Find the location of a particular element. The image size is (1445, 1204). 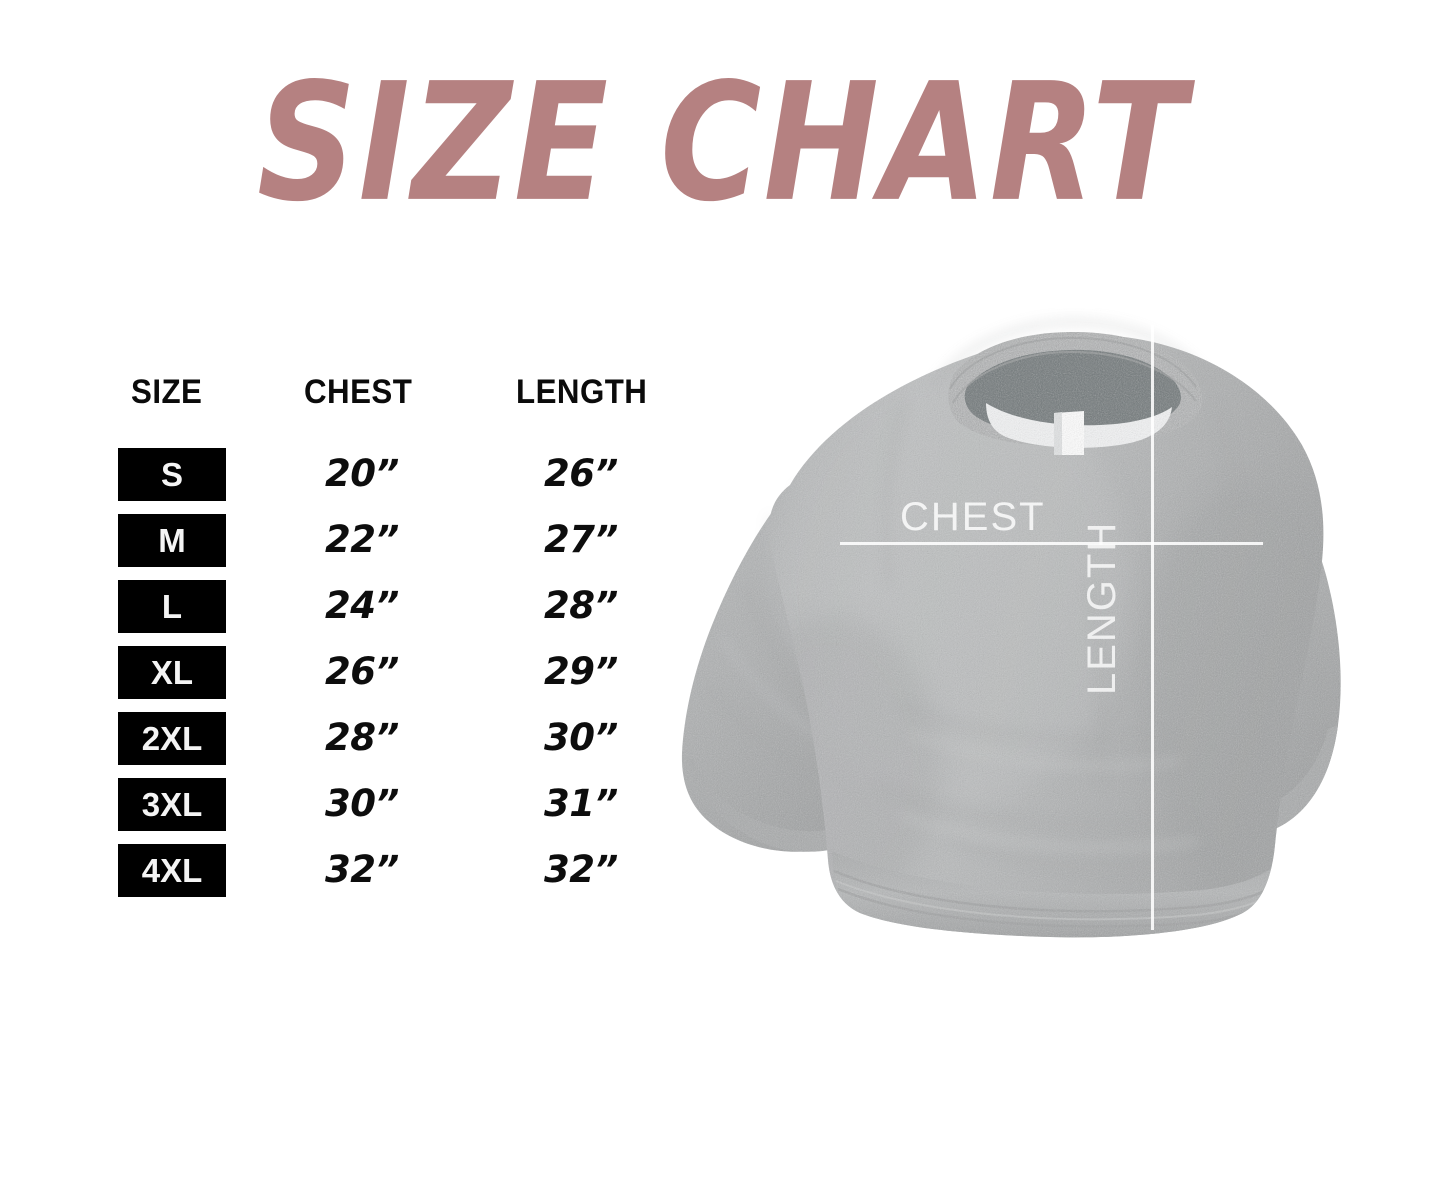

collar is located at coordinates (1073, 387).